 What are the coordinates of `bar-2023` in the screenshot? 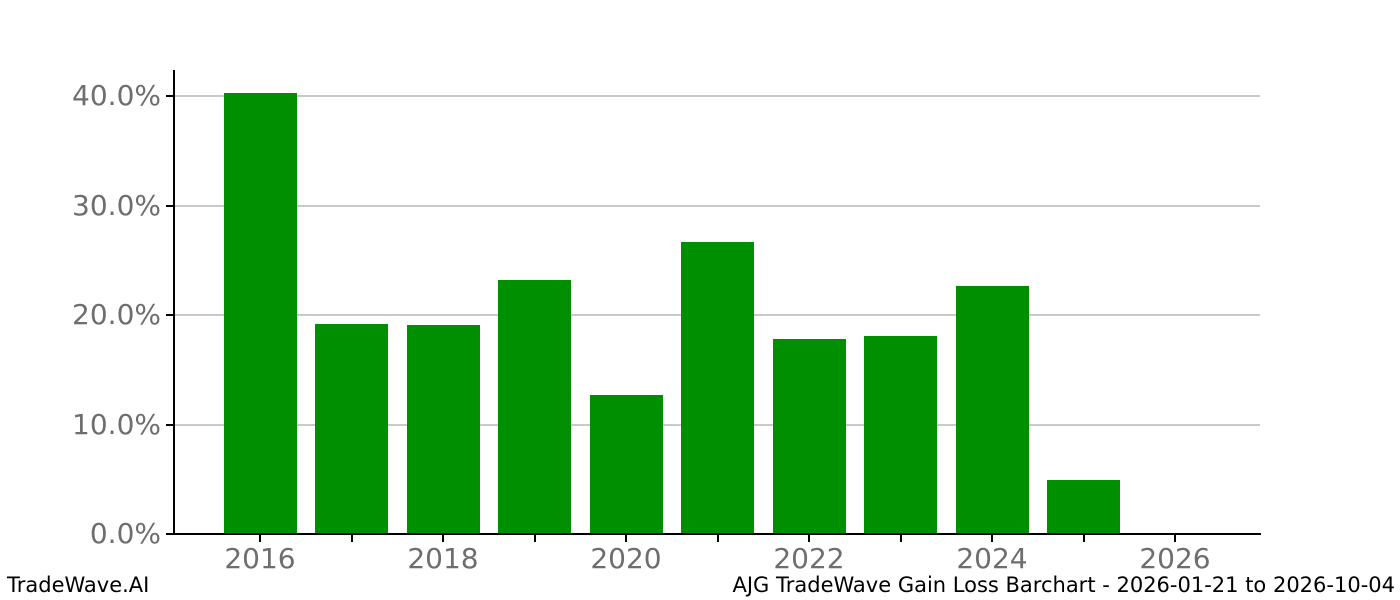 It's located at (900, 434).